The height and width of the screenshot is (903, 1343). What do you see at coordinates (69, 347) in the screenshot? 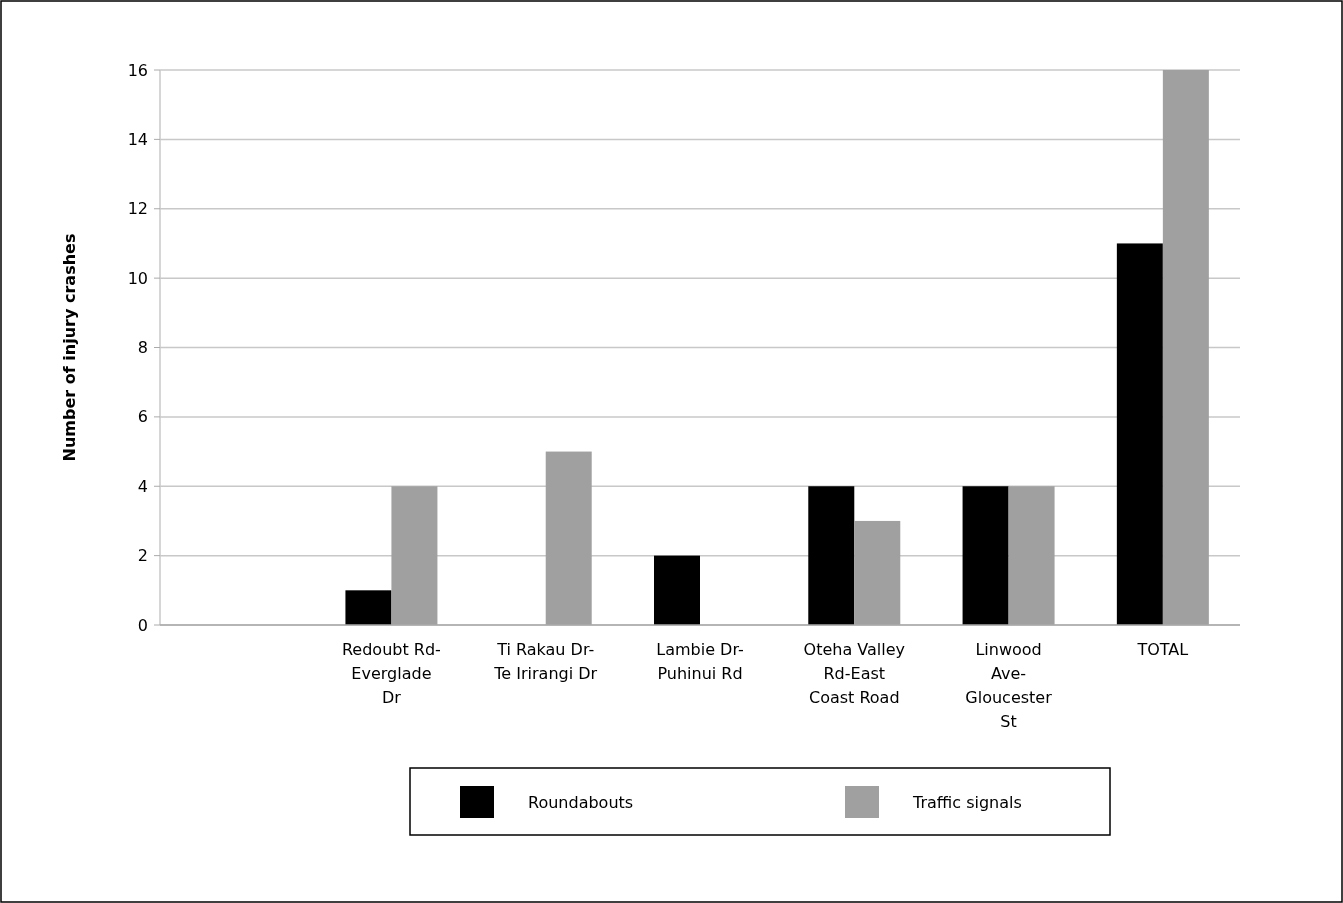
I see `y-axis-title: Number of injury crashes` at bounding box center [69, 347].